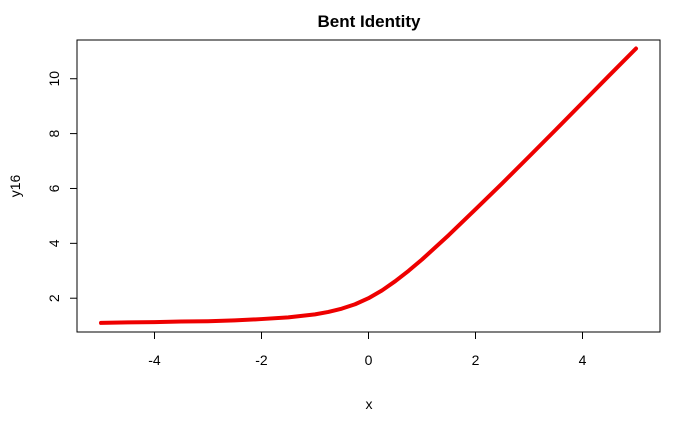  Describe the element at coordinates (54, 243) in the screenshot. I see `y-tick-label: 4` at that location.